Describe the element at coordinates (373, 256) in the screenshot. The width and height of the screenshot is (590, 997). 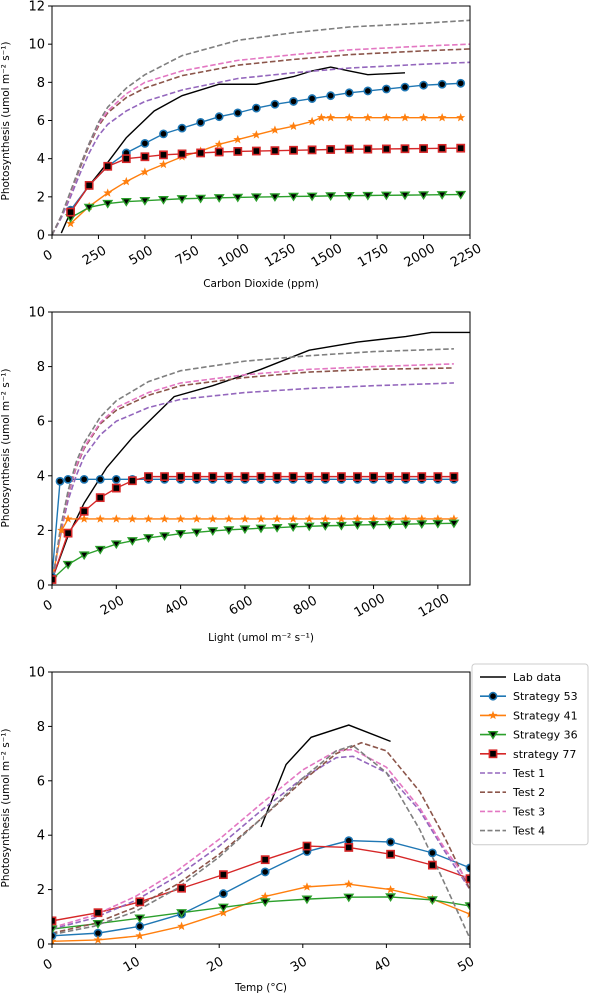
I see `x-tick-label: 1750` at that location.